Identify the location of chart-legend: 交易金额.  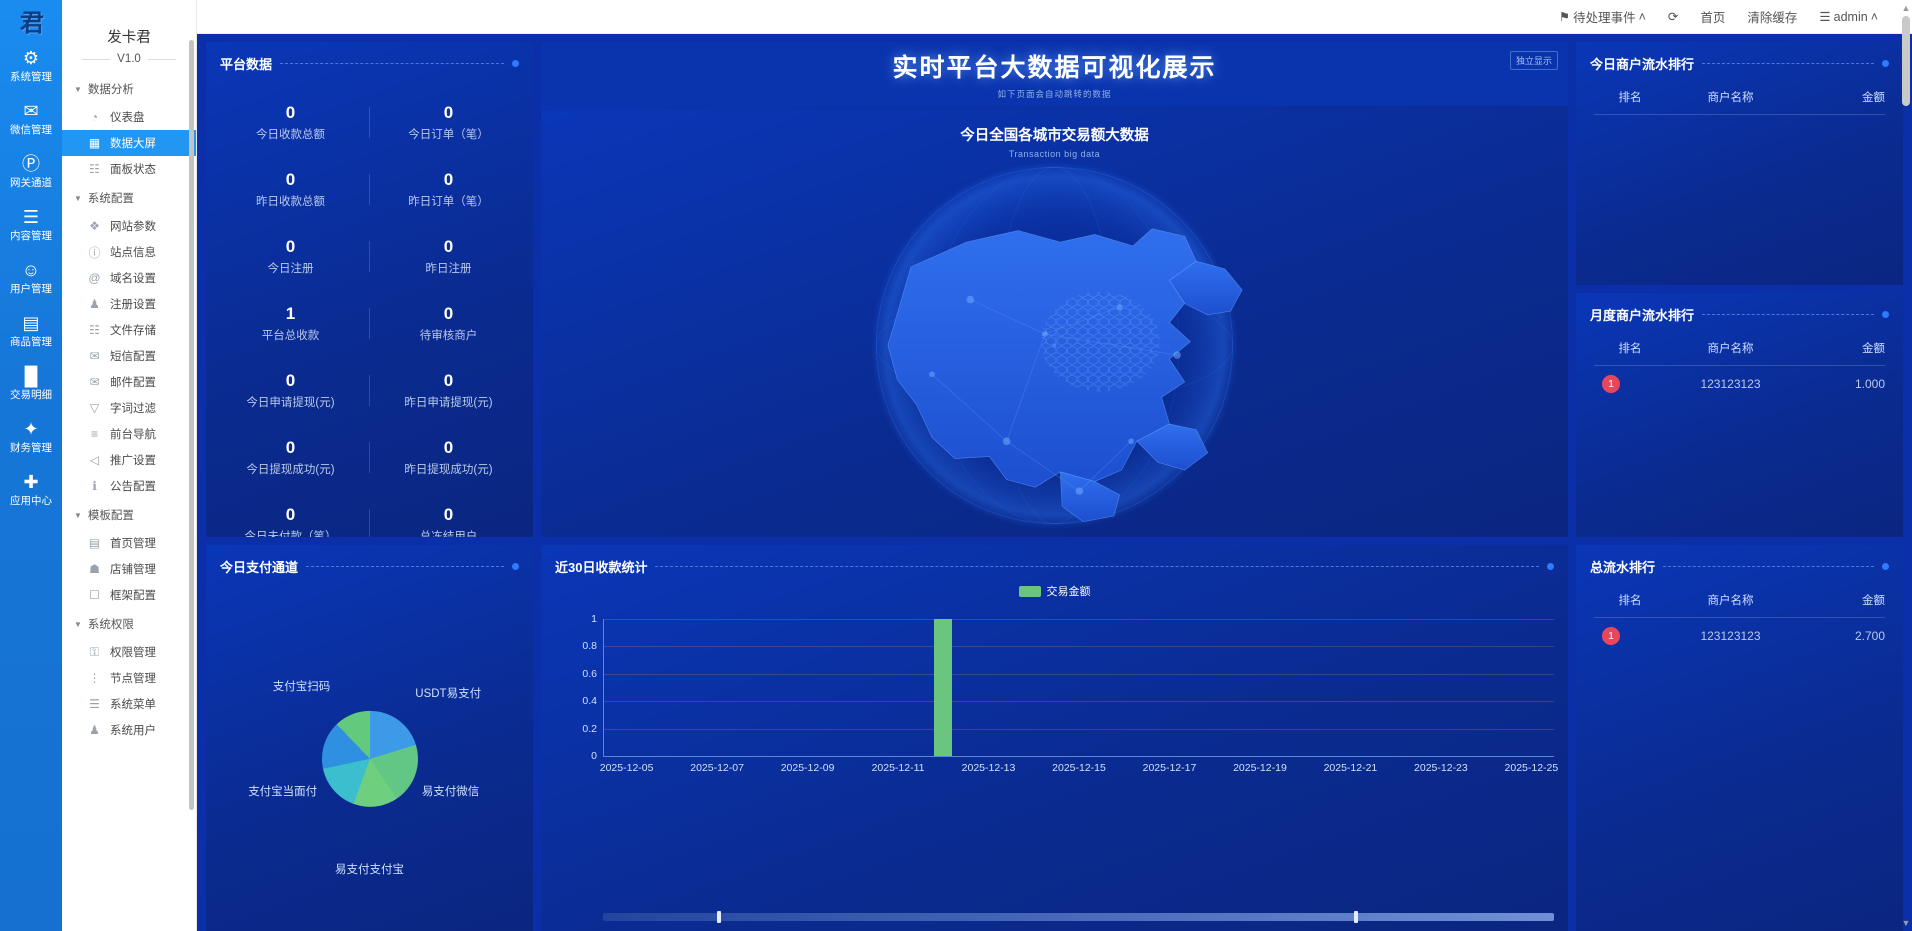
(1054, 591).